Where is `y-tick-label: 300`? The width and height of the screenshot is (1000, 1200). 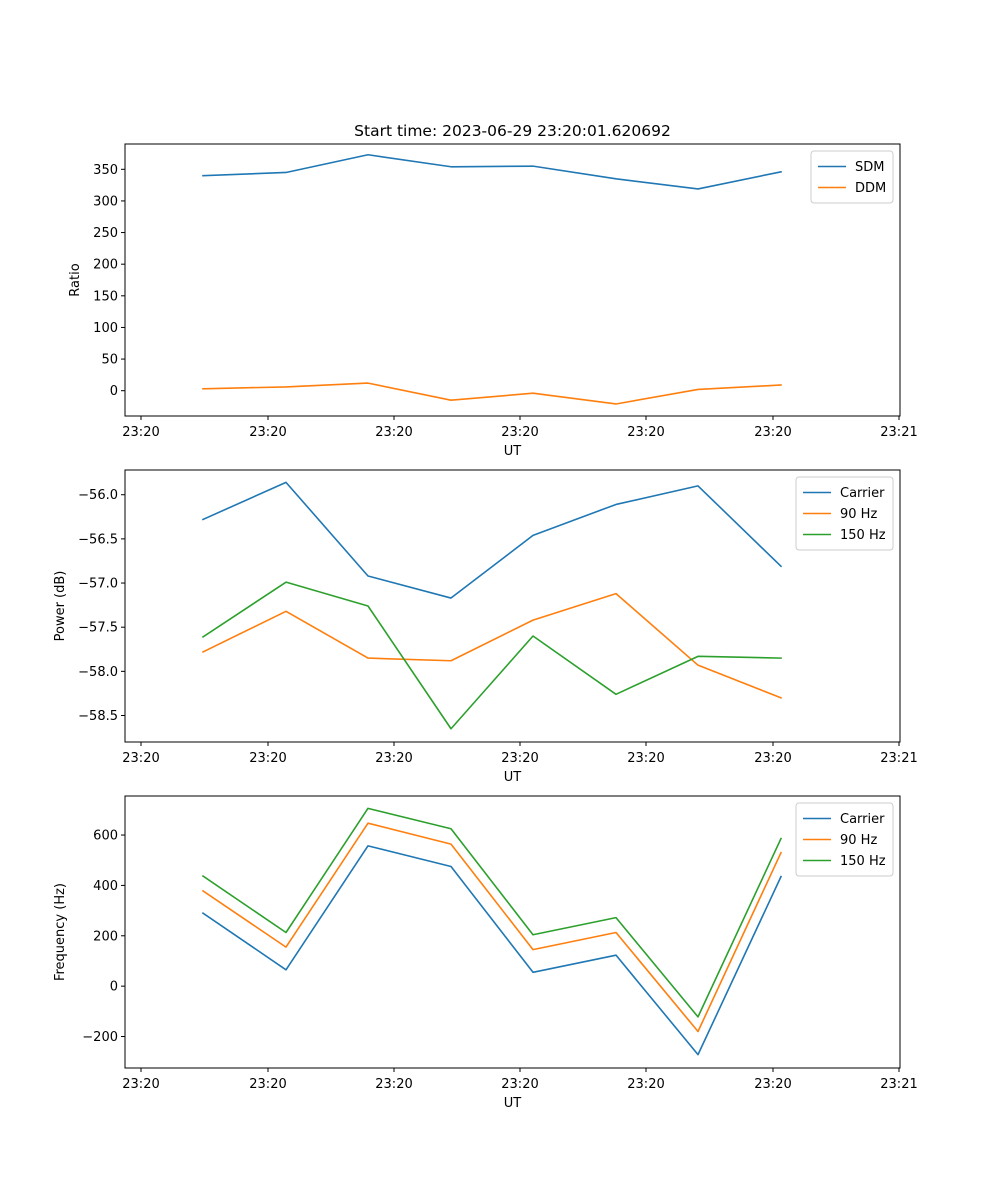
y-tick-label: 300 is located at coordinates (105, 201).